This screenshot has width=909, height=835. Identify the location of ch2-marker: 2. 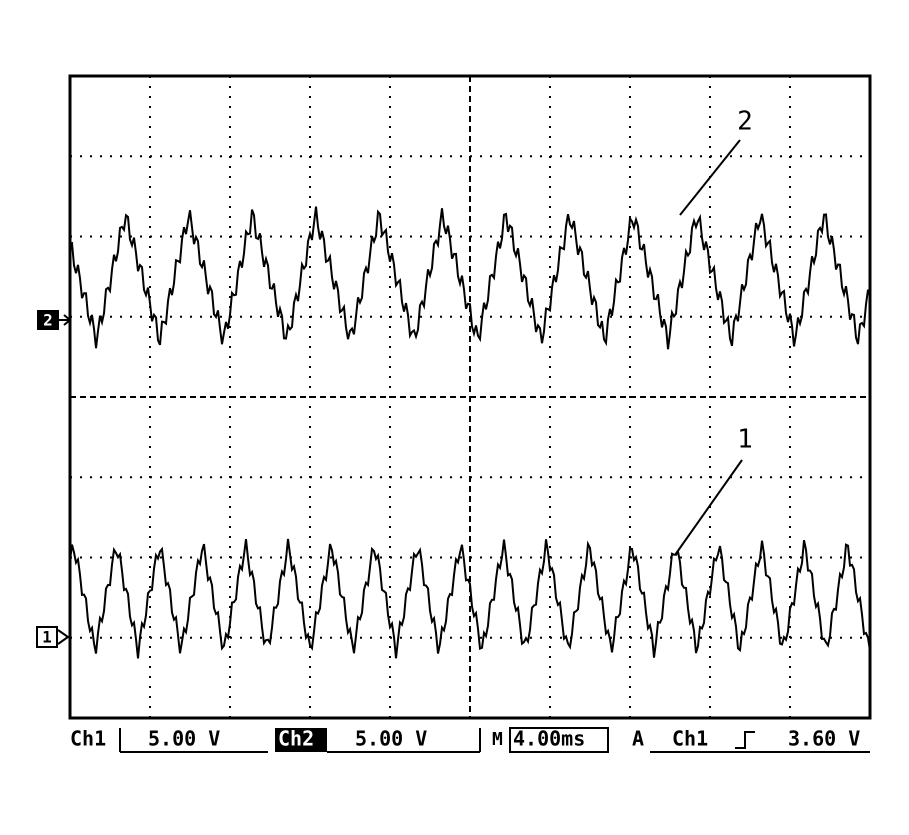
(48, 320).